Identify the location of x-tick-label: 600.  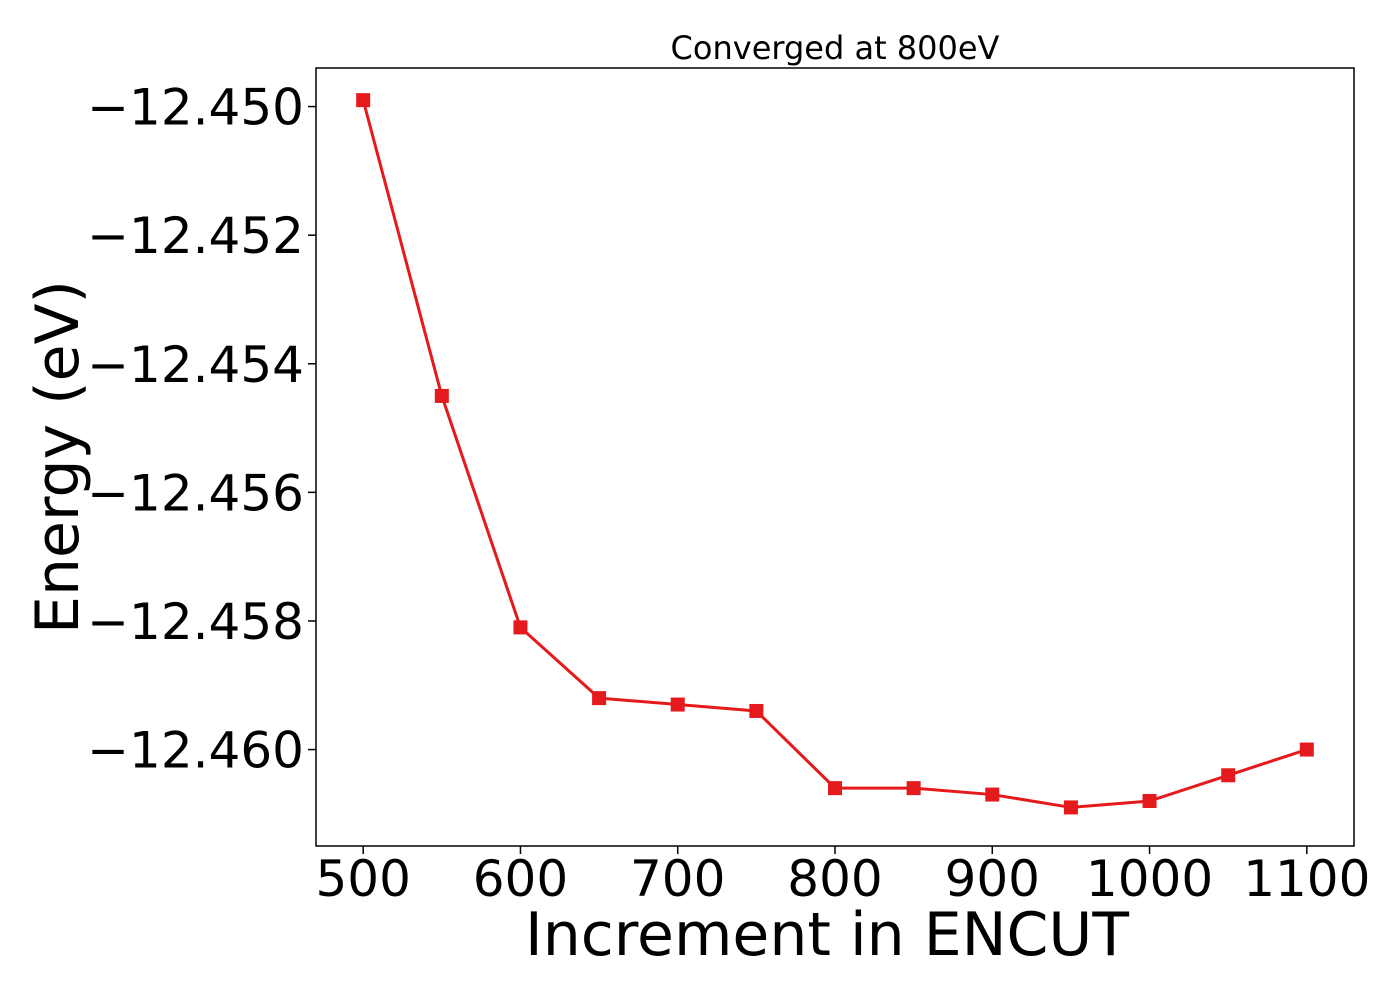
(520, 879).